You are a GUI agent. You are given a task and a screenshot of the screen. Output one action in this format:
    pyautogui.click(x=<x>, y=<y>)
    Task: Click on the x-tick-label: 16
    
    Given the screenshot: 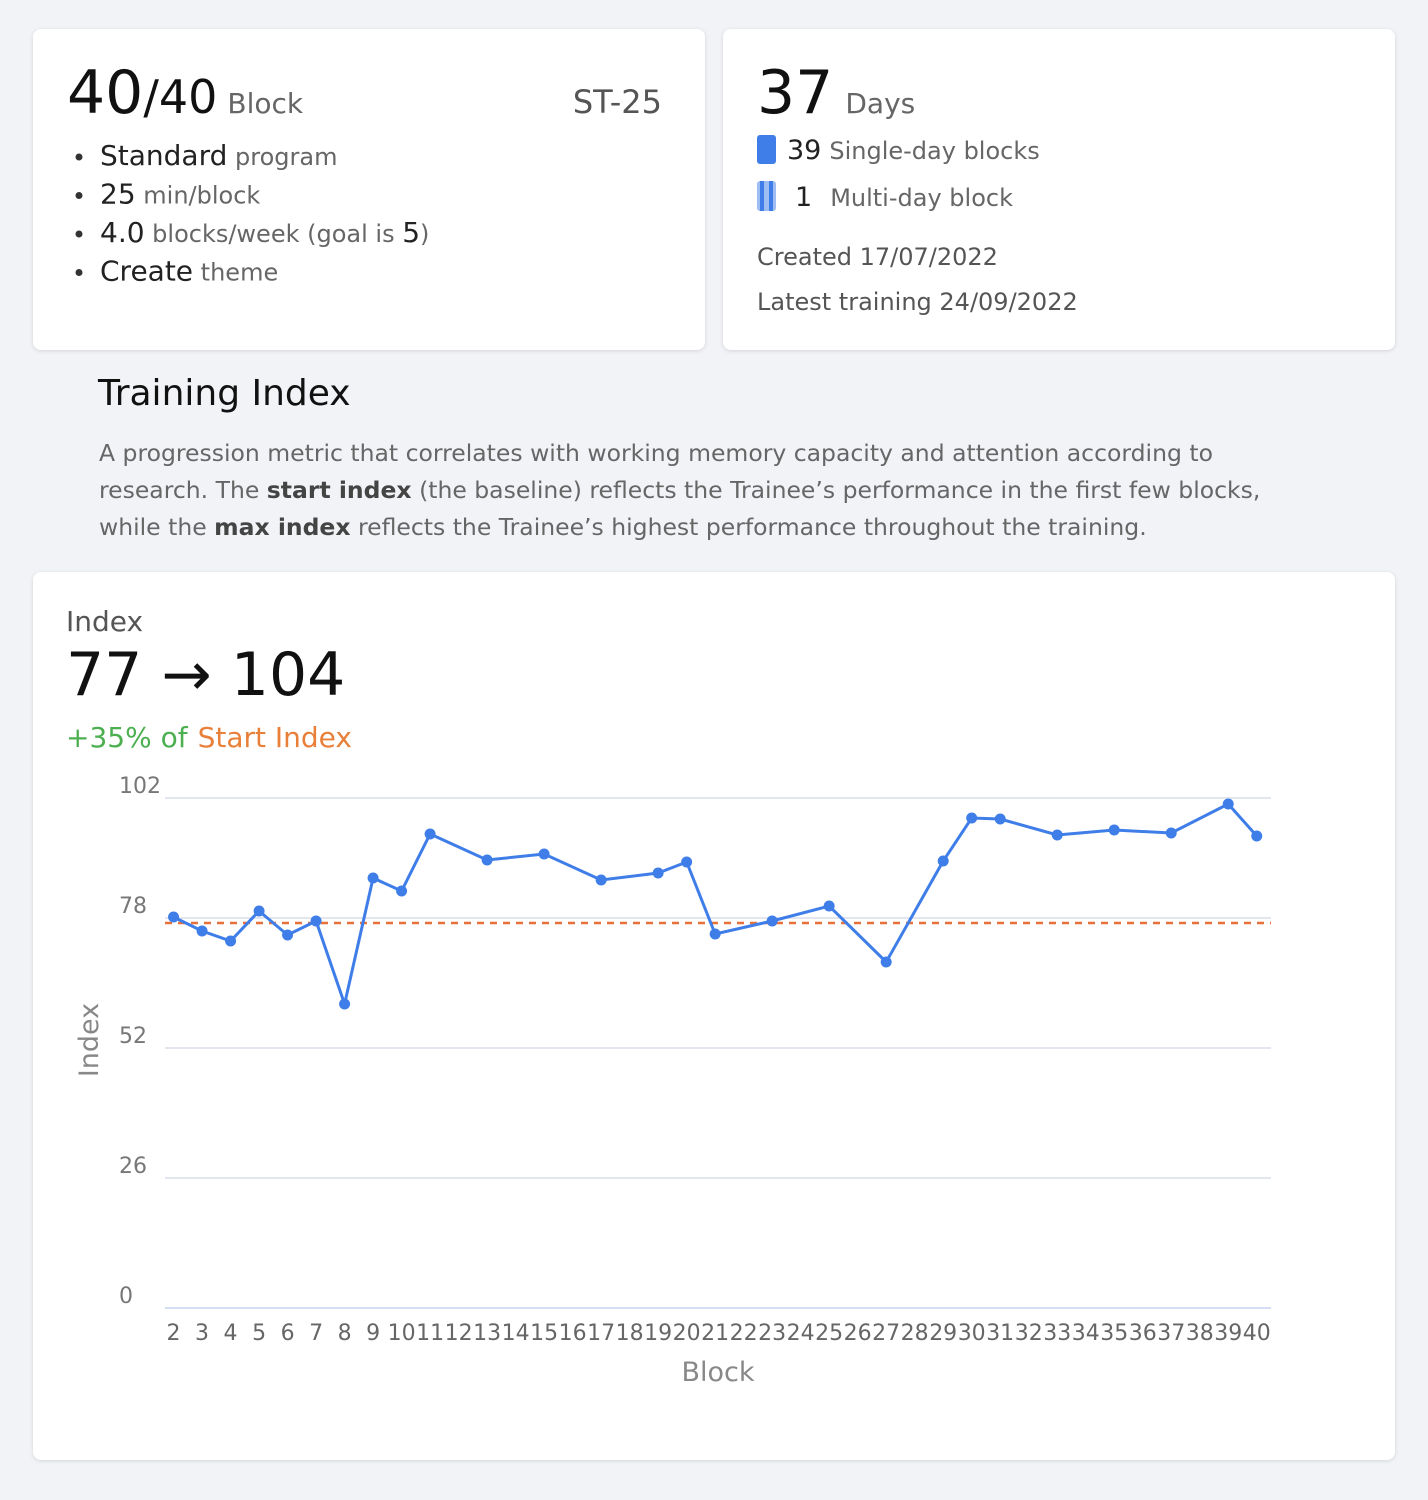 What is the action you would take?
    pyautogui.click(x=573, y=1333)
    